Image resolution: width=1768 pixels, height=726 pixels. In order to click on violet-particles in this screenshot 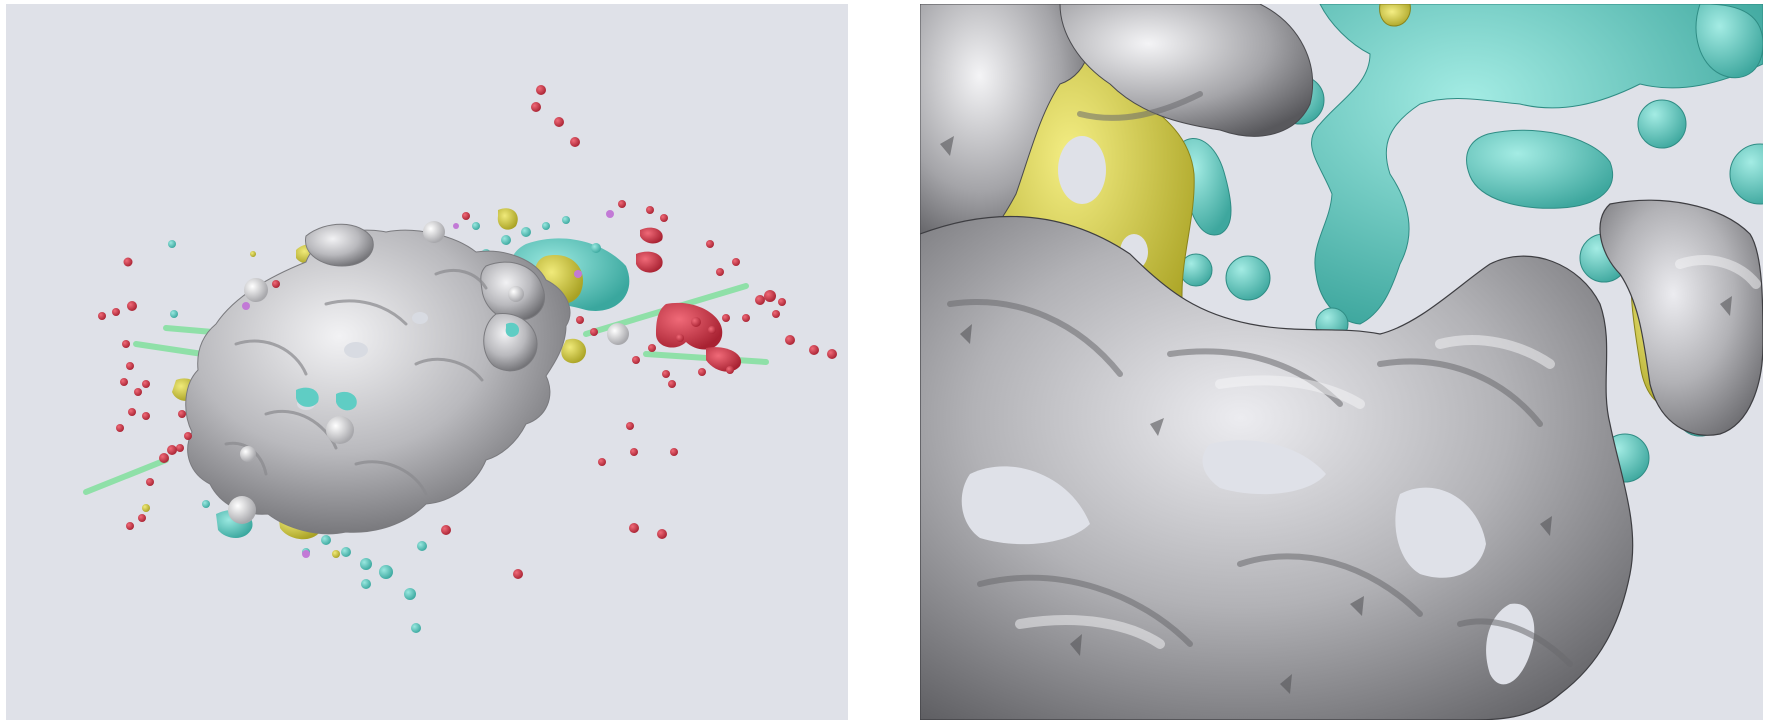, I will do `click(428, 384)`.